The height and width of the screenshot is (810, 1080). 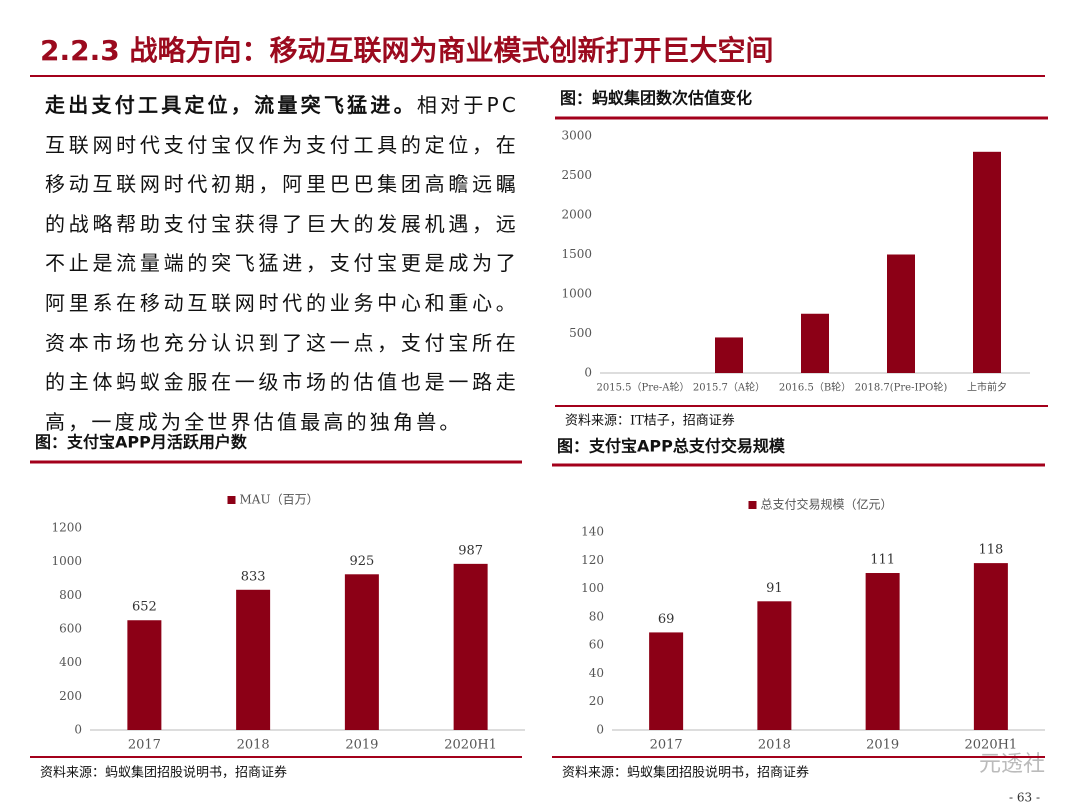 I want to click on data-label: 833, so click(x=253, y=576).